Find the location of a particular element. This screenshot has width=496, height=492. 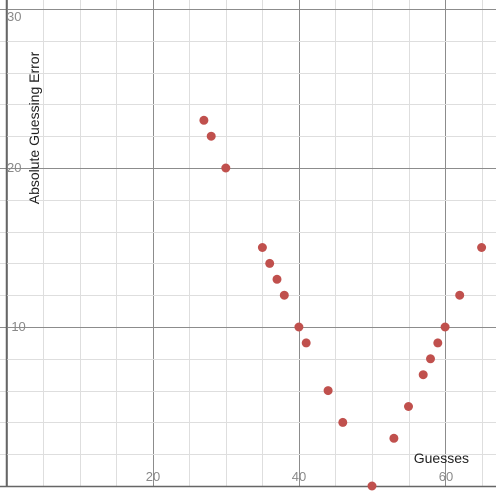

y-tick-labels: -10 20 30 is located at coordinates (16, 171).